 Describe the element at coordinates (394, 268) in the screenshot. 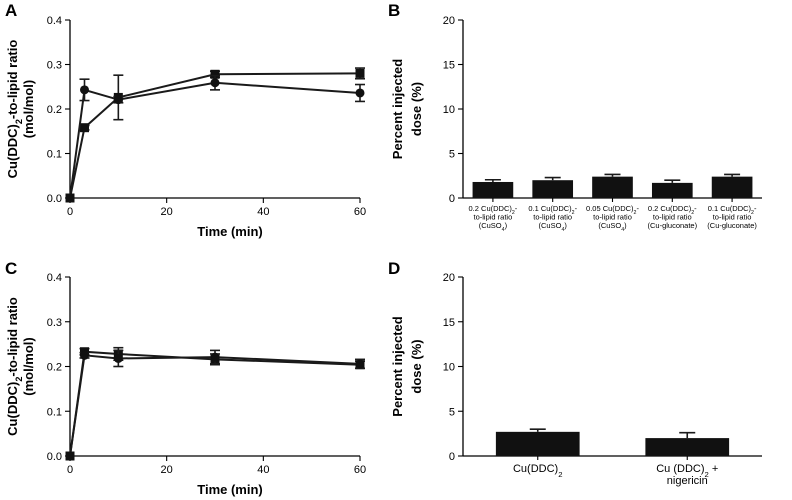

I see `panel-label: D` at that location.